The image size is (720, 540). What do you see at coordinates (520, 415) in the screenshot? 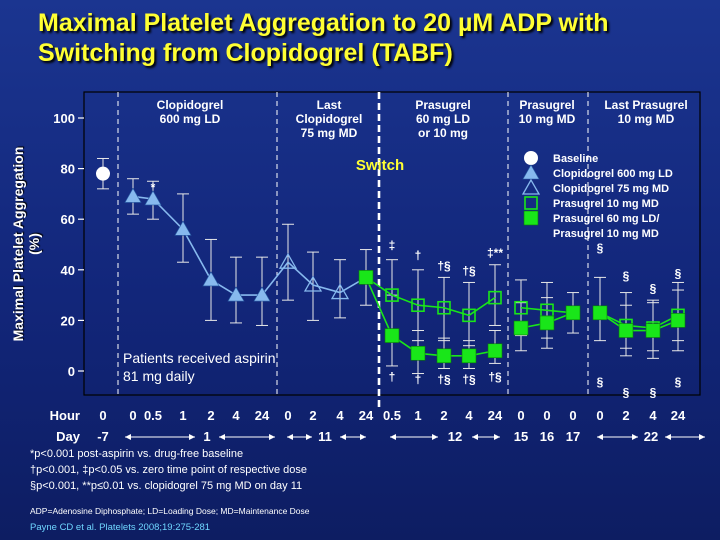
I see `hour-tick-label-17: 0` at bounding box center [520, 415].